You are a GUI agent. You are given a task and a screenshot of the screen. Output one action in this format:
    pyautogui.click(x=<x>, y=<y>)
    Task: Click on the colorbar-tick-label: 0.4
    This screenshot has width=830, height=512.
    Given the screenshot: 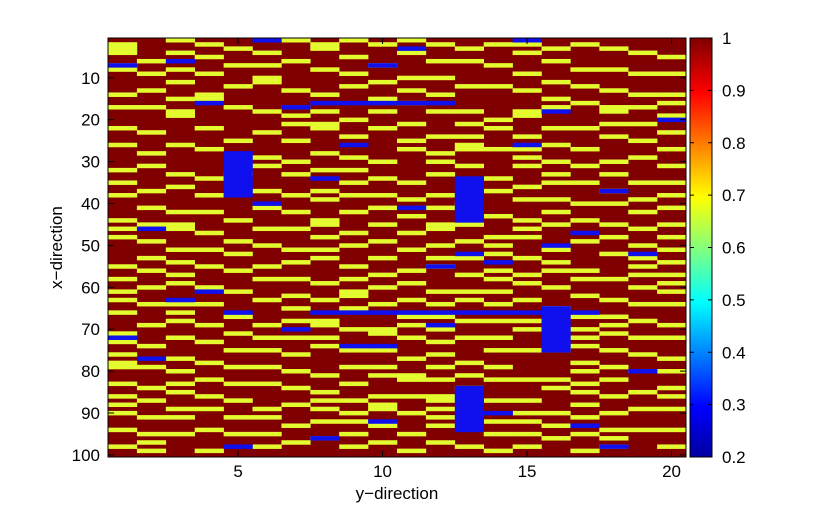 What is the action you would take?
    pyautogui.click(x=734, y=352)
    